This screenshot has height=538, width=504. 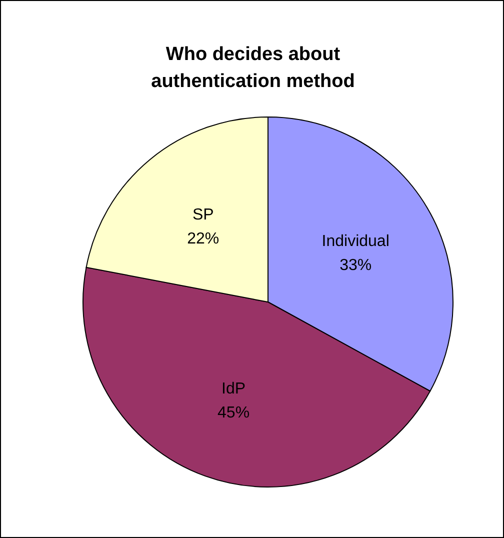 What do you see at coordinates (356, 265) in the screenshot?
I see `data-label: 33%` at bounding box center [356, 265].